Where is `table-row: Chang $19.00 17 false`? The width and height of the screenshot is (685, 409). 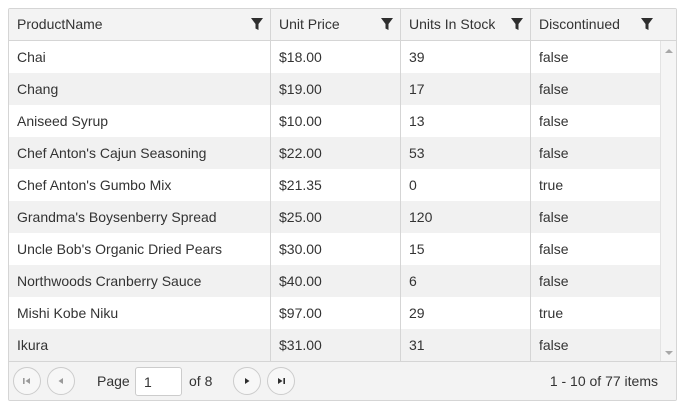 table-row: Chang $19.00 17 false is located at coordinates (334, 89).